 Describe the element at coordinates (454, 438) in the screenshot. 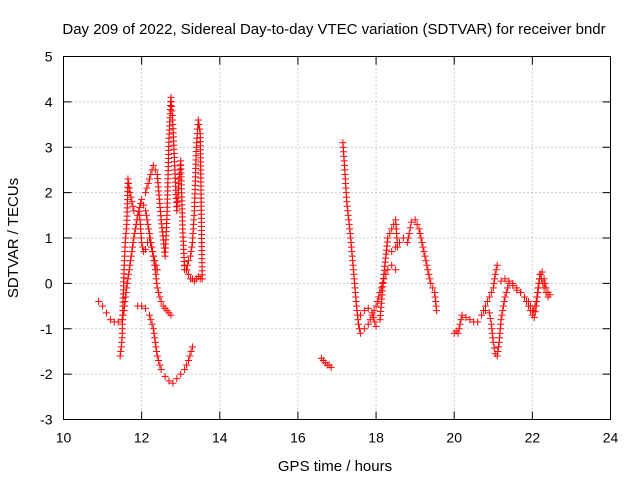

I see `x-tick-label: 20` at that location.